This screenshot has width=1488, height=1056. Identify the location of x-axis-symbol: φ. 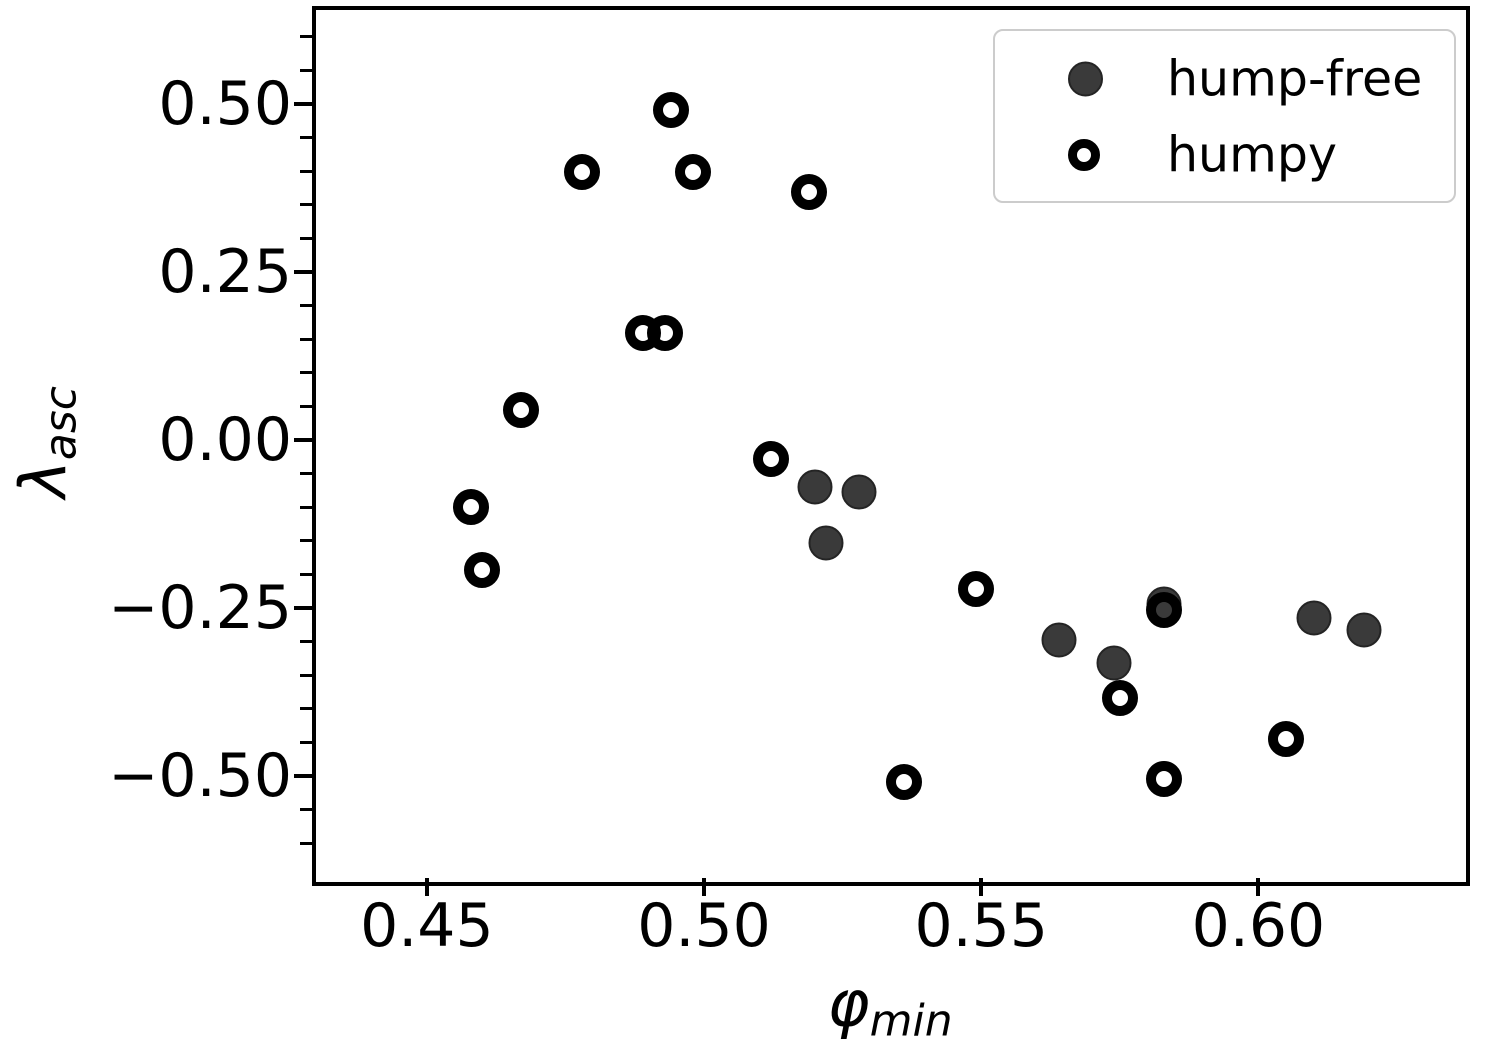
(848, 1004).